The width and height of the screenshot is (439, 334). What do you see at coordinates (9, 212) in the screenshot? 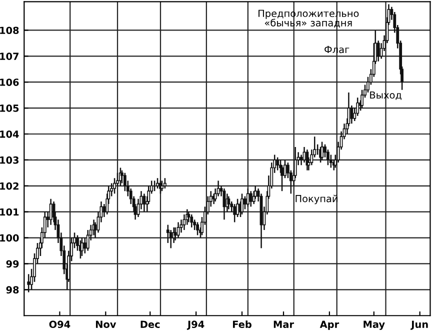
I see `y-tick-label: 101` at bounding box center [9, 212].